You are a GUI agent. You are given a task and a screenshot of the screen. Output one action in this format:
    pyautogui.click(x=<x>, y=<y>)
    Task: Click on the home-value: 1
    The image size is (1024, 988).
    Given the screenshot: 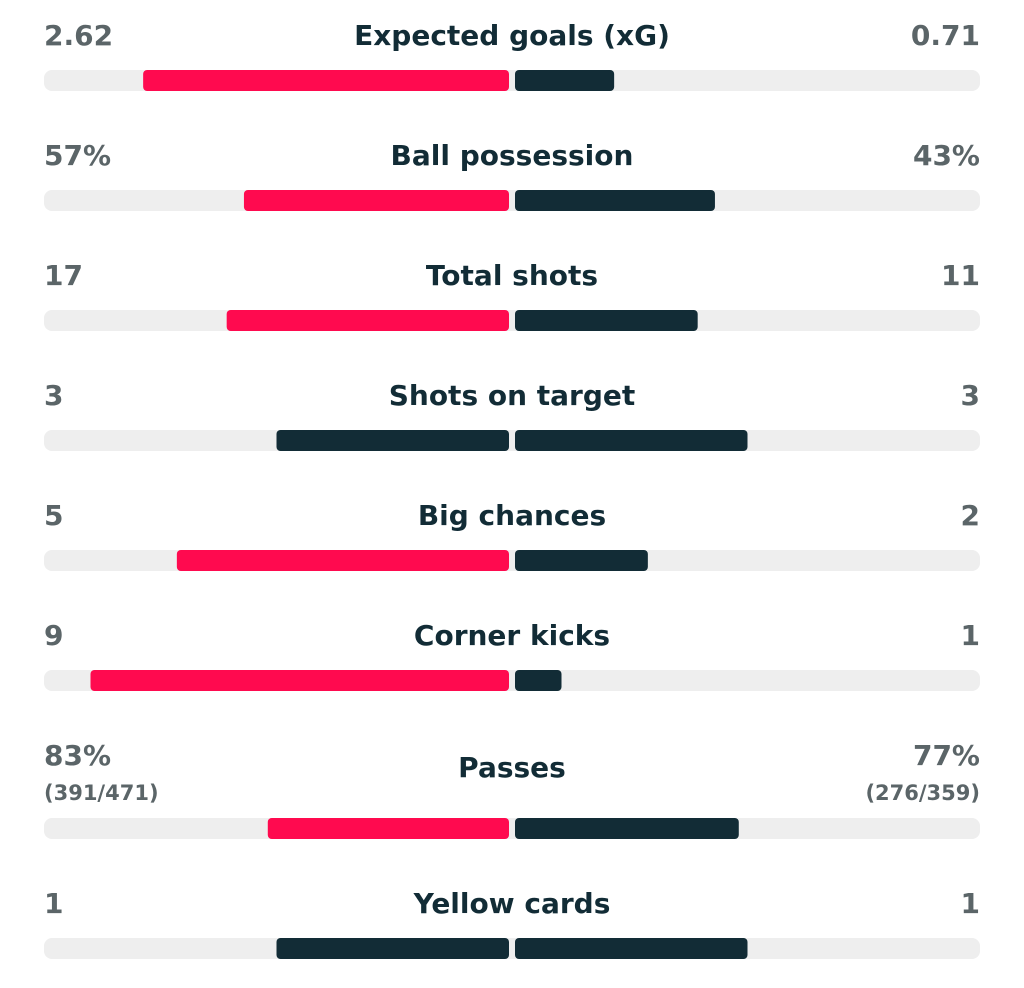 What is the action you would take?
    pyautogui.click(x=53, y=903)
    